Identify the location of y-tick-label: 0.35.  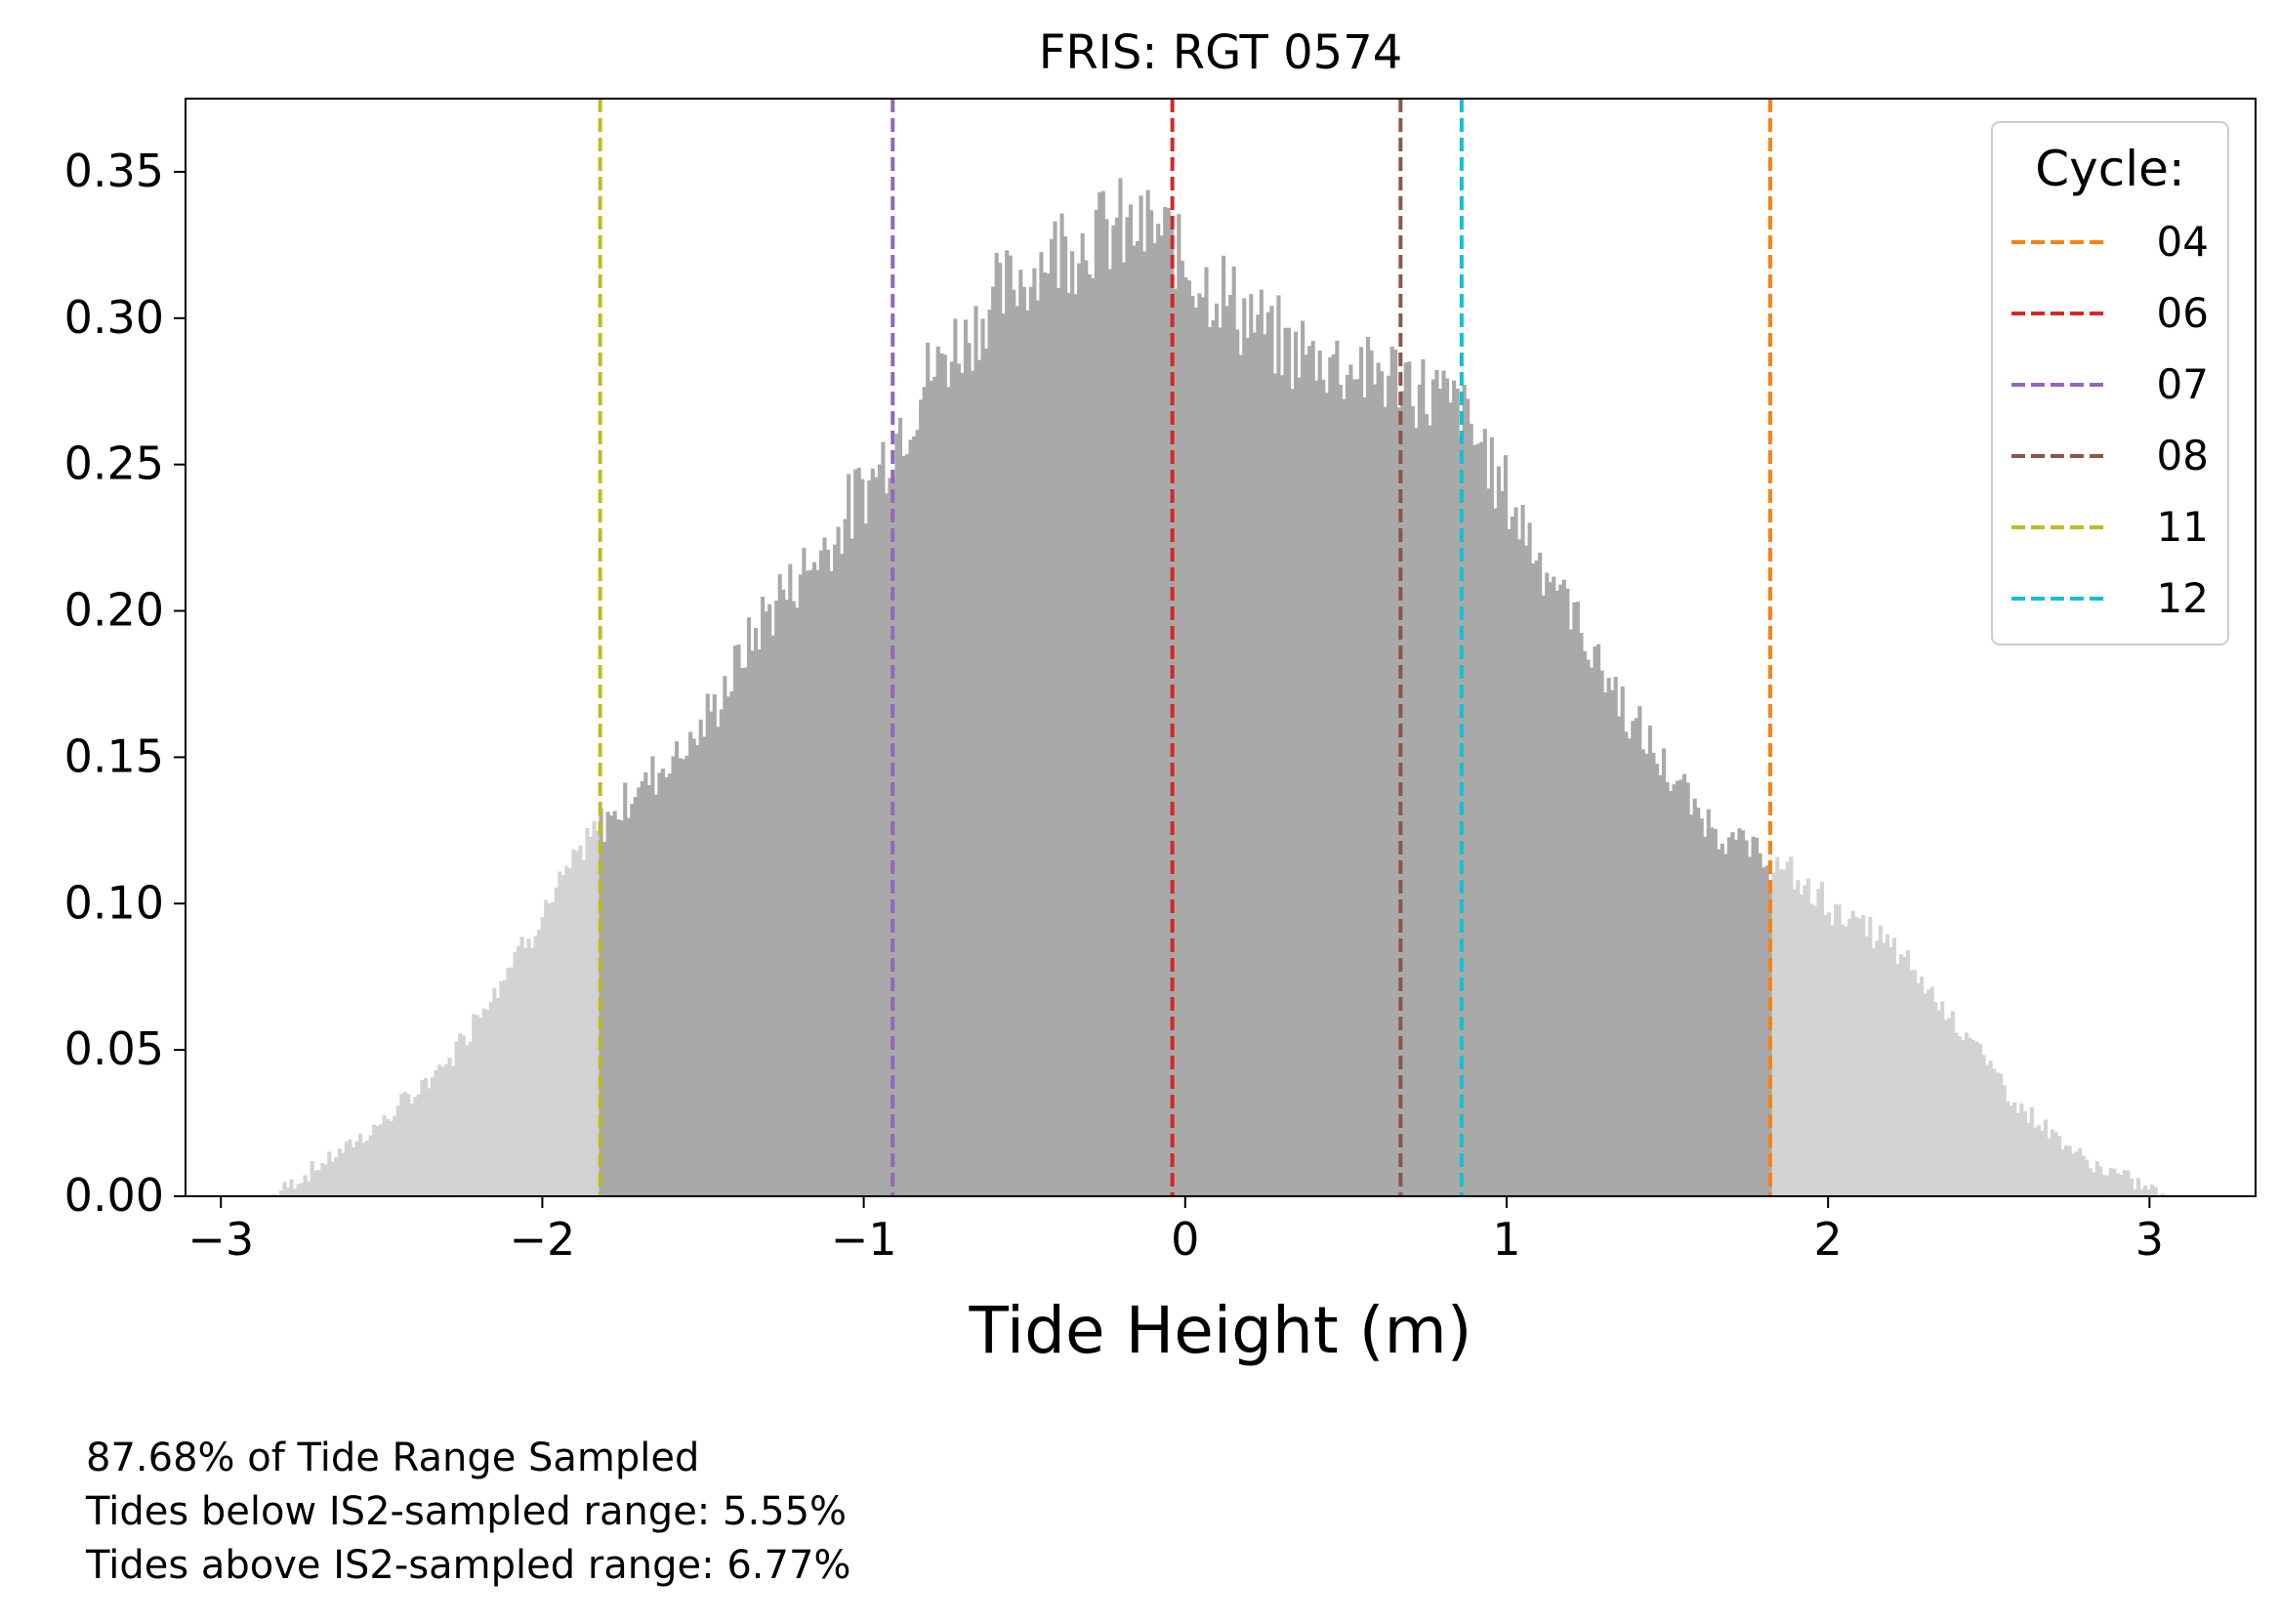
(114, 171).